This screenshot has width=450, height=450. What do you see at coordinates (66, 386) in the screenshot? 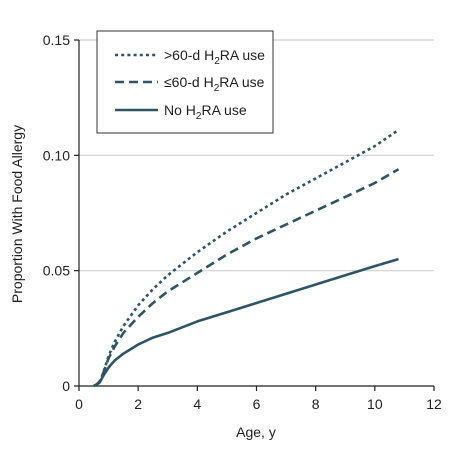
I see `y-tick-label: 0` at bounding box center [66, 386].